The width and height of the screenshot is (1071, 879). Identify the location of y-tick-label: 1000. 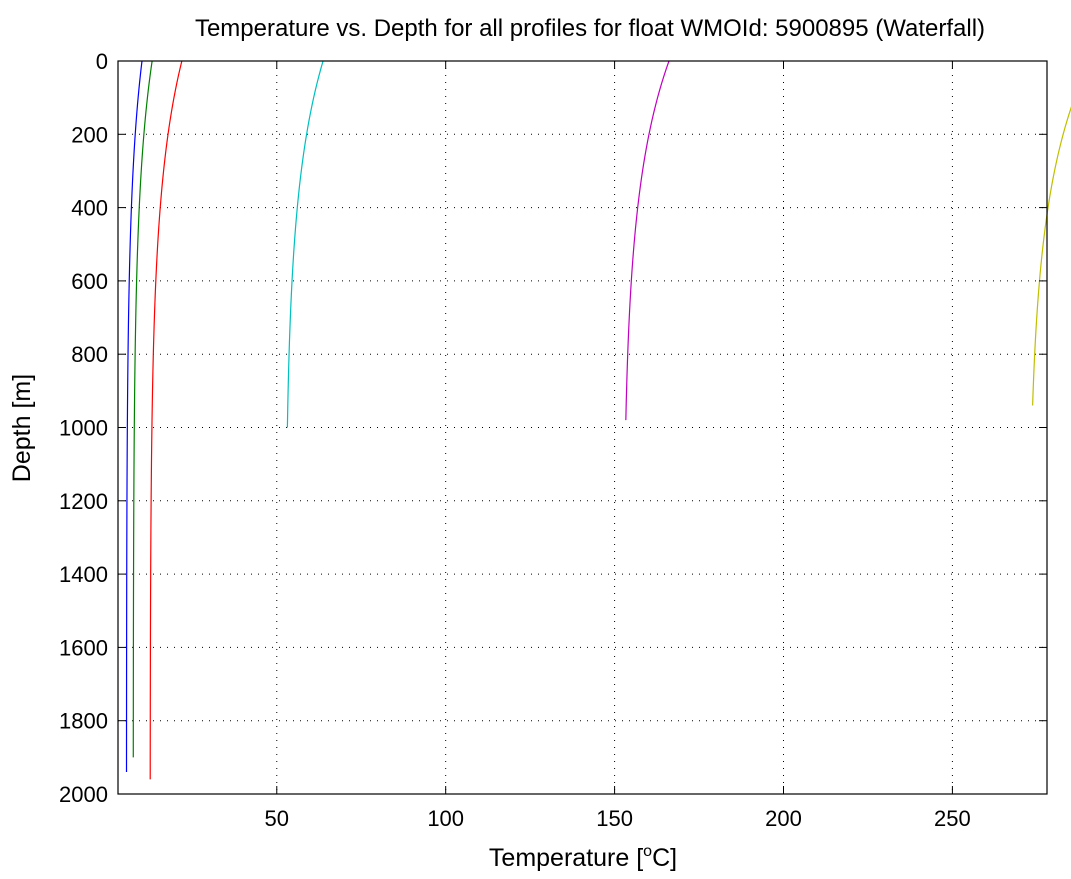
(83, 428).